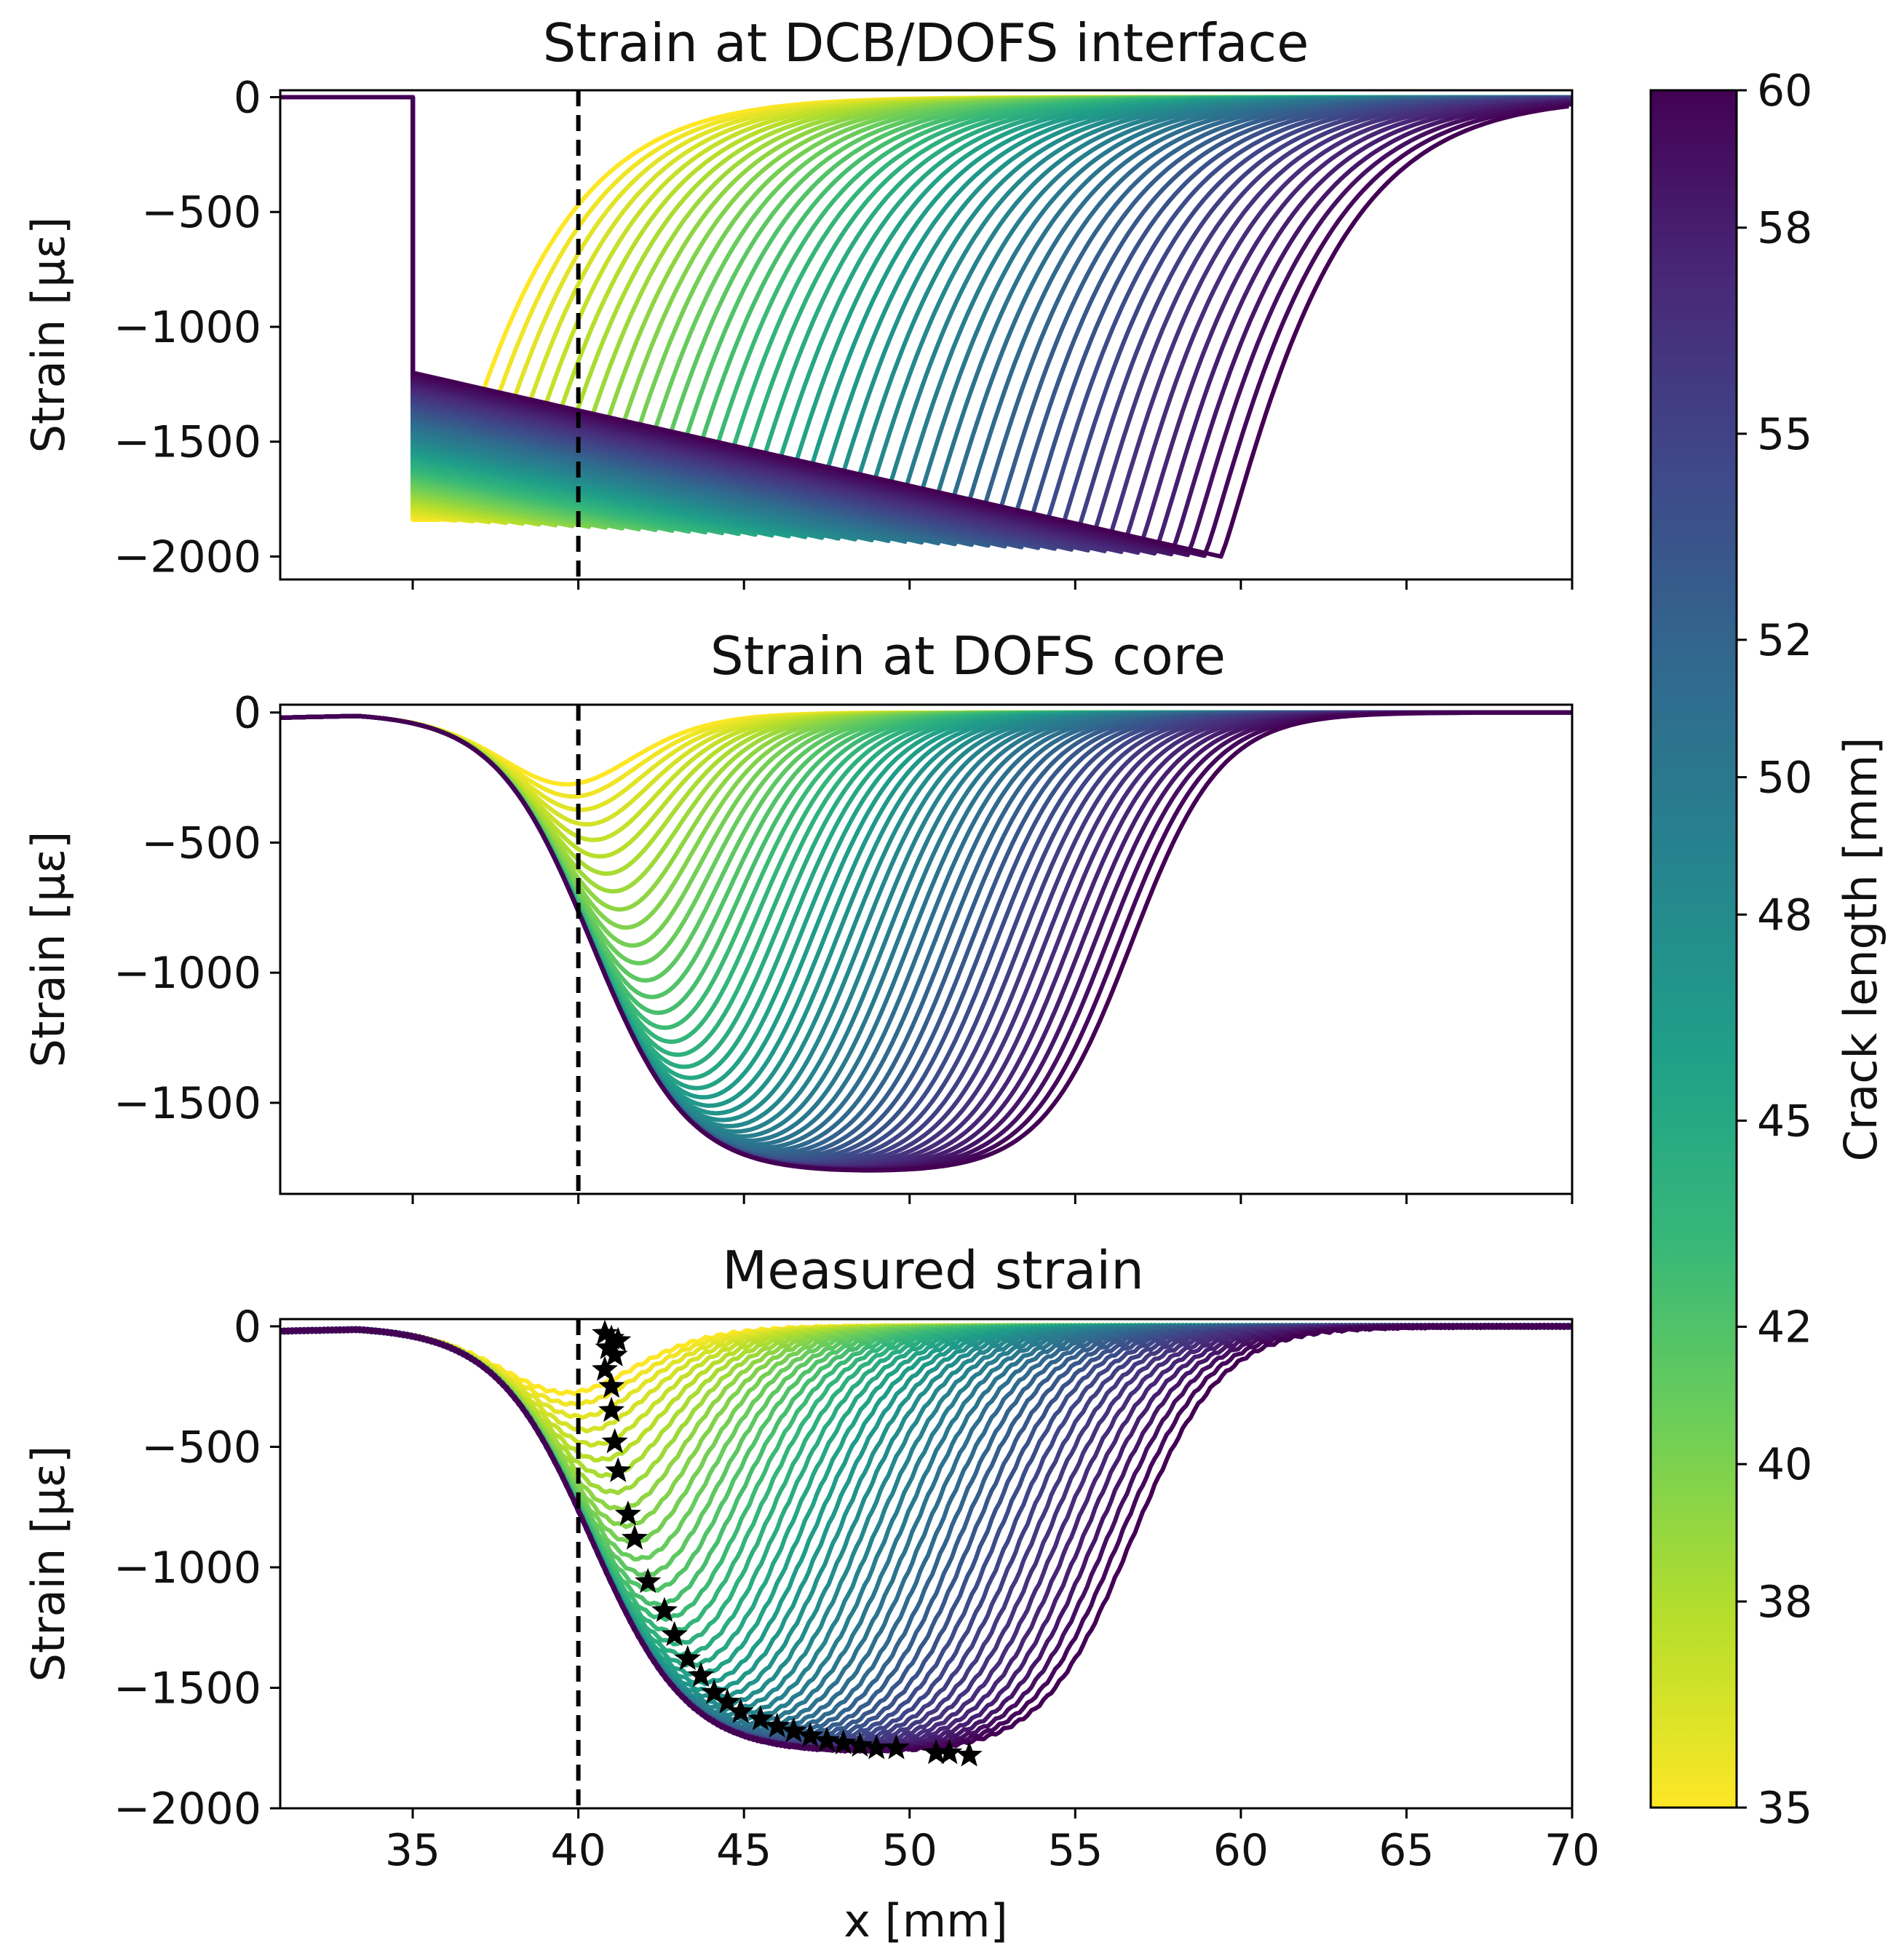  What do you see at coordinates (787, 1543) in the screenshot?
I see `markers-group` at bounding box center [787, 1543].